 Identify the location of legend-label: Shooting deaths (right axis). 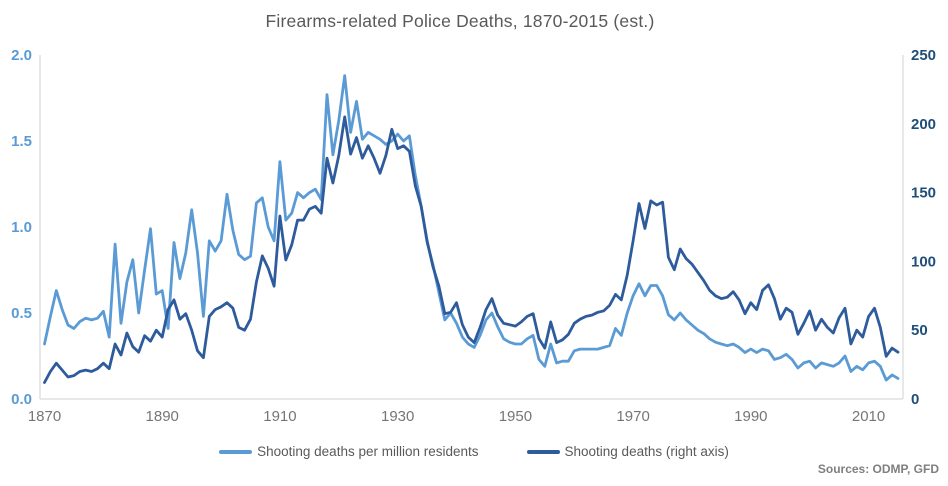
(646, 451).